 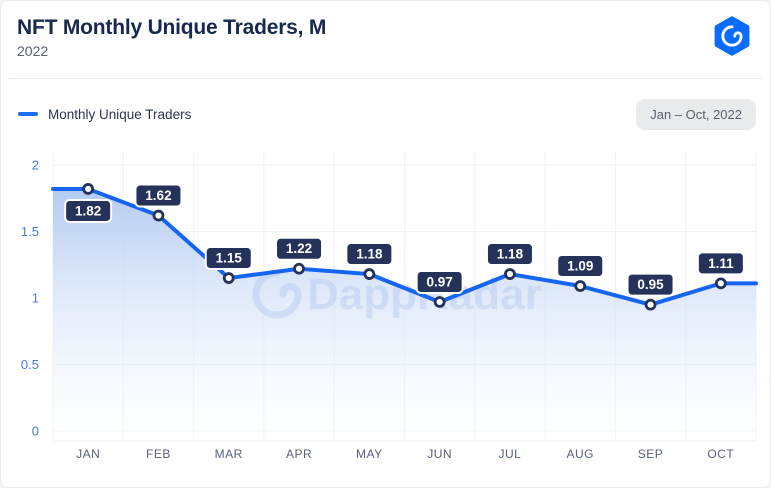 I want to click on data-point-mar, so click(x=228, y=278).